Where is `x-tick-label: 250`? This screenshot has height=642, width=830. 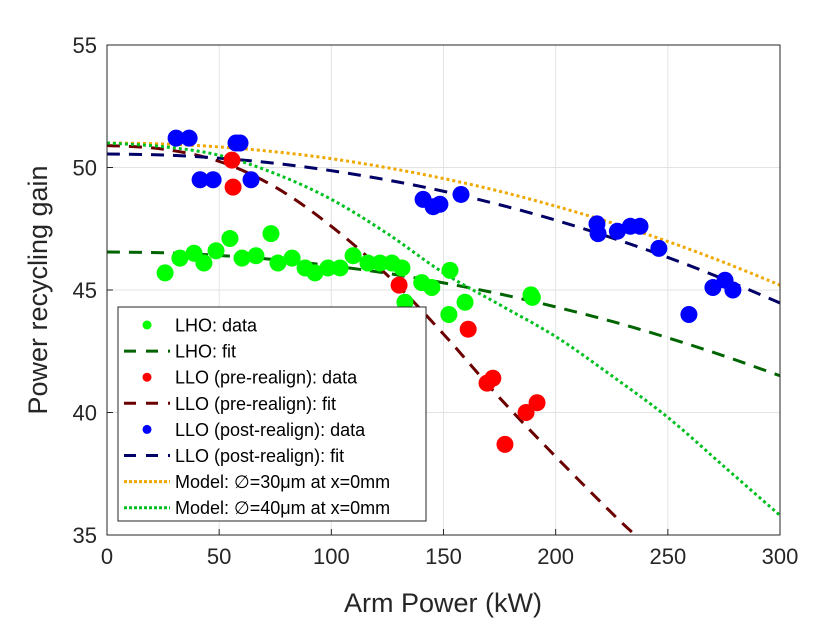 x-tick-label: 250 is located at coordinates (667, 556).